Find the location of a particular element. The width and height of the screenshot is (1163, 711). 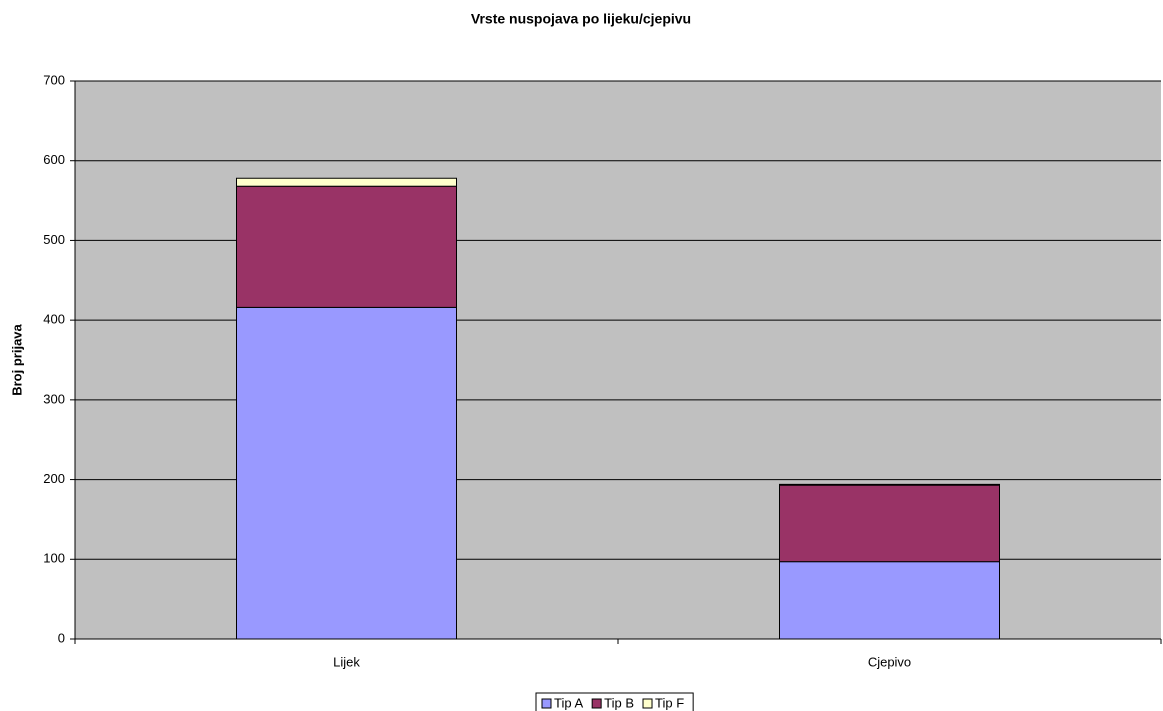

y-tick-label: 600 is located at coordinates (54, 159).